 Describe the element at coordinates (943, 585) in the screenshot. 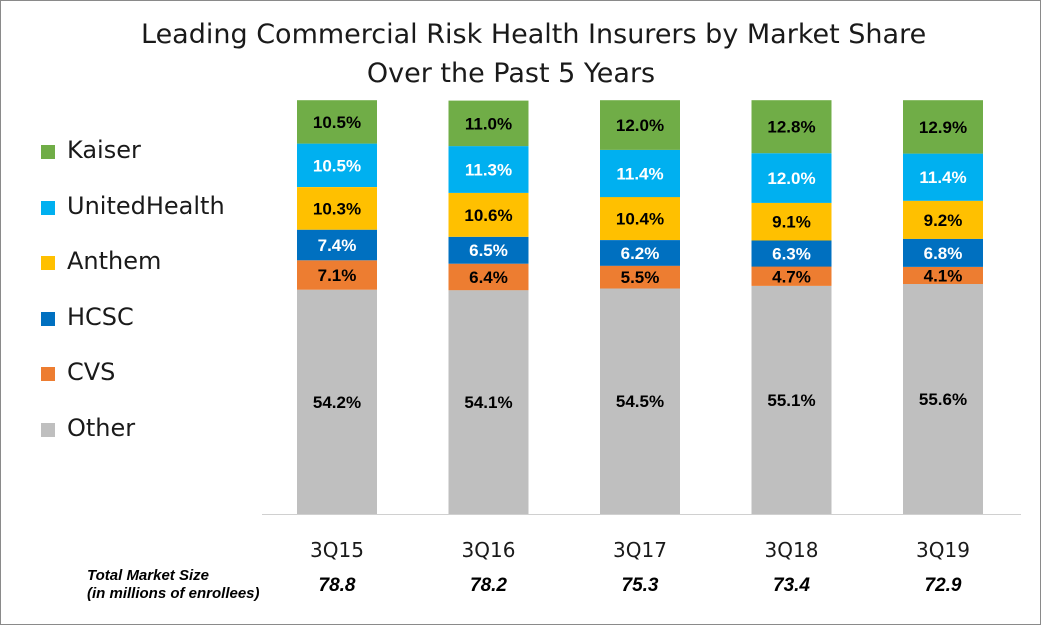

I see `market-size-value-3q19: 72.9` at that location.